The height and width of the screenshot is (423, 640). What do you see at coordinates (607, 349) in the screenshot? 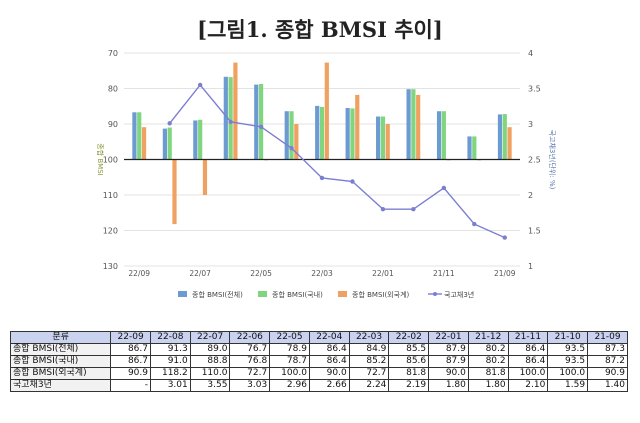
I see `table-cell: 87.3` at bounding box center [607, 349].